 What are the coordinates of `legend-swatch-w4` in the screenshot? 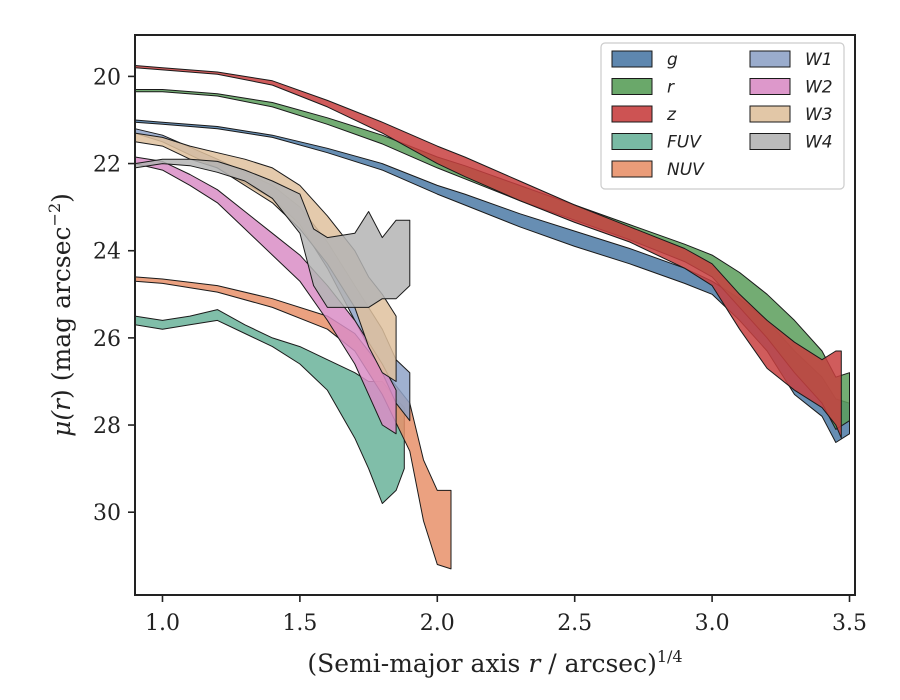 It's located at (770, 141).